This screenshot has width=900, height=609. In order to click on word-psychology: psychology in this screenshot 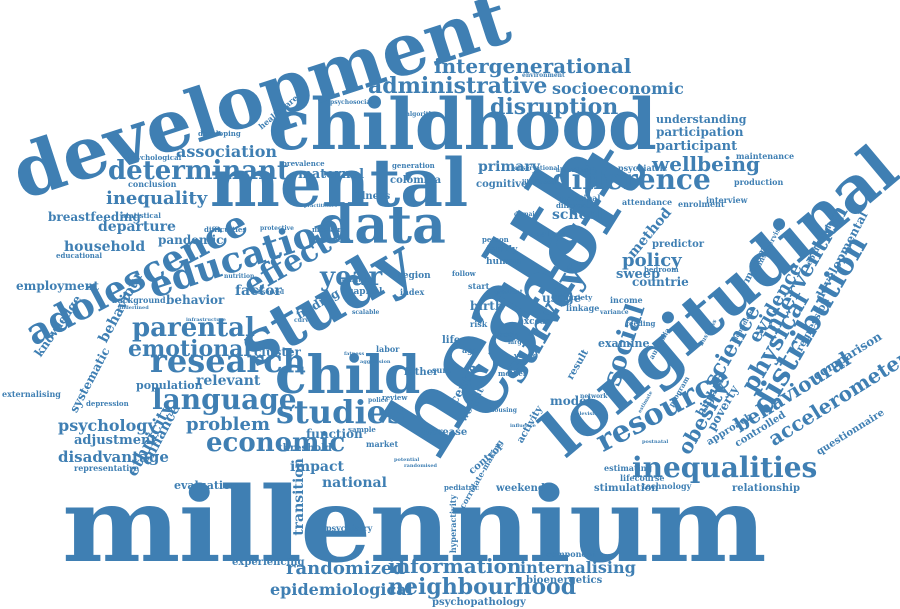, I will do `click(107, 425)`.